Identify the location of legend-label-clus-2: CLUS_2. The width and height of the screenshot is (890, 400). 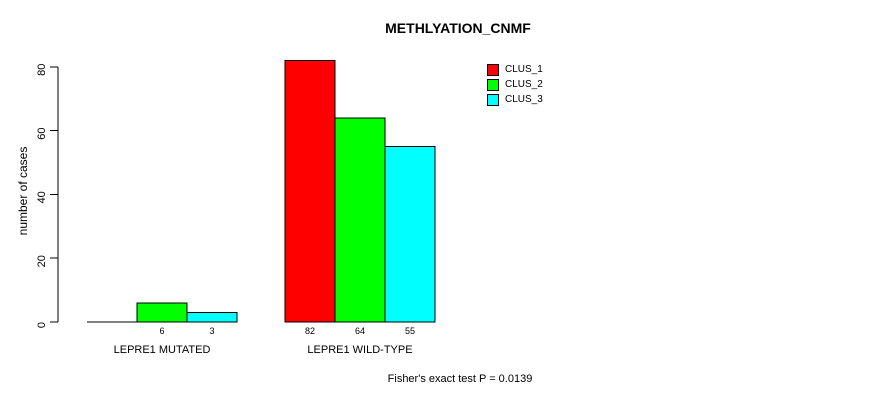
(524, 84).